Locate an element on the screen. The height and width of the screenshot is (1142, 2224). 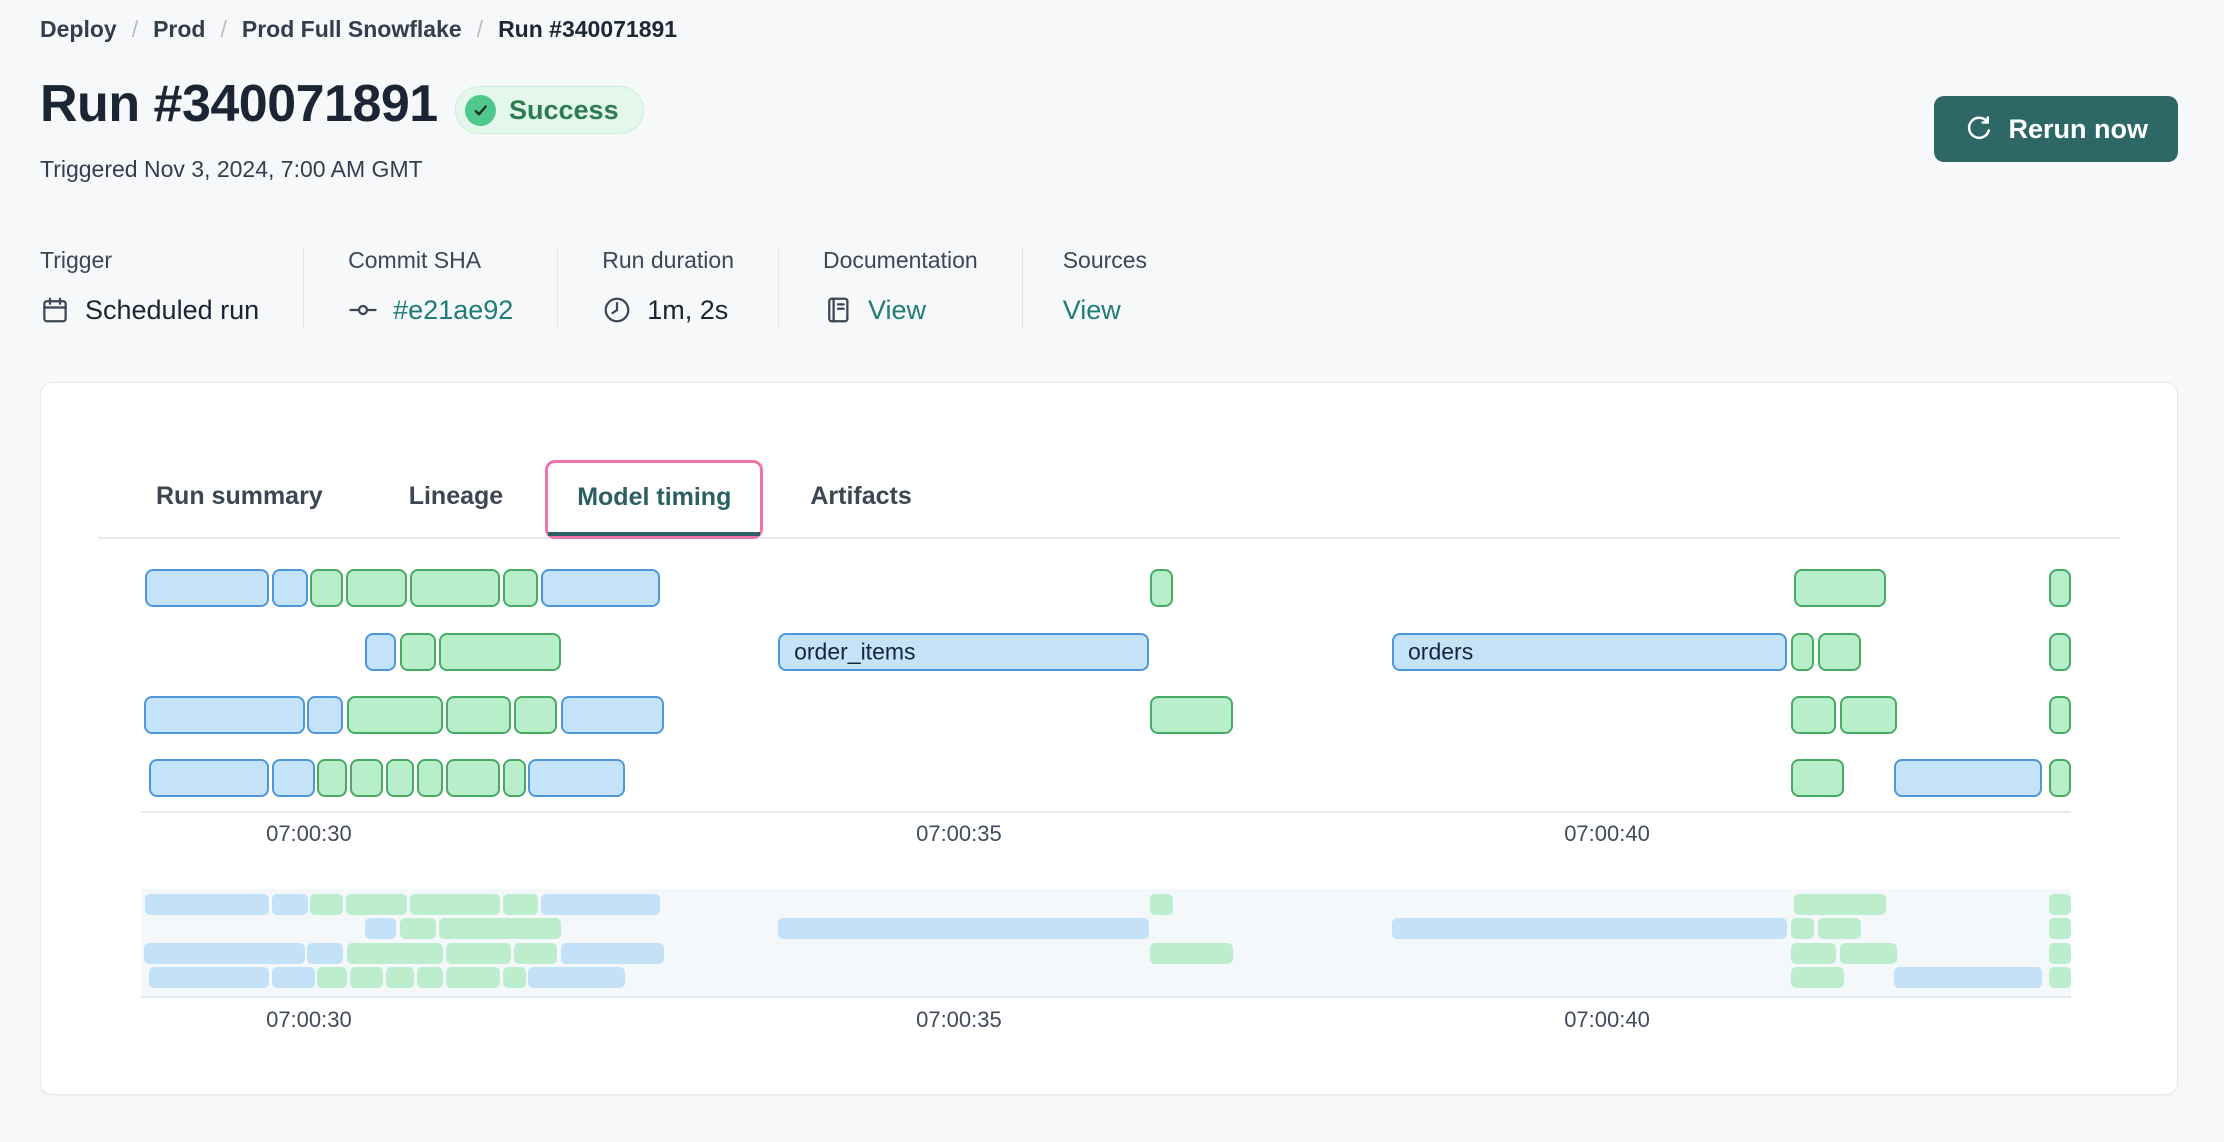
breadcrumb-prod: Prod is located at coordinates (179, 29).